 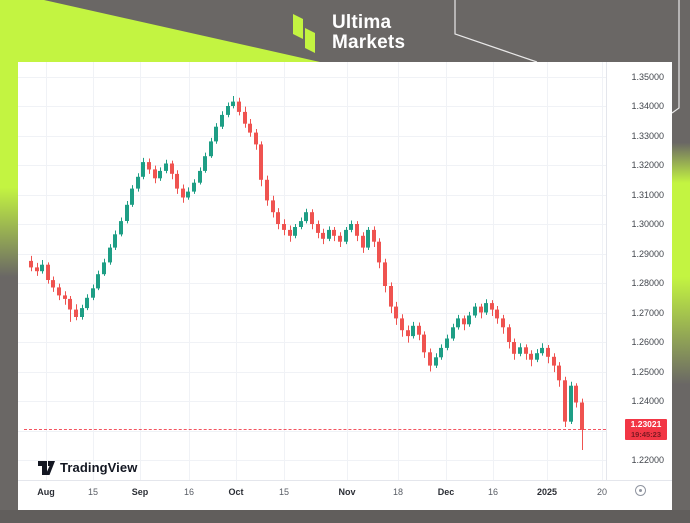 I want to click on bottom-bar, so click(x=345, y=516).